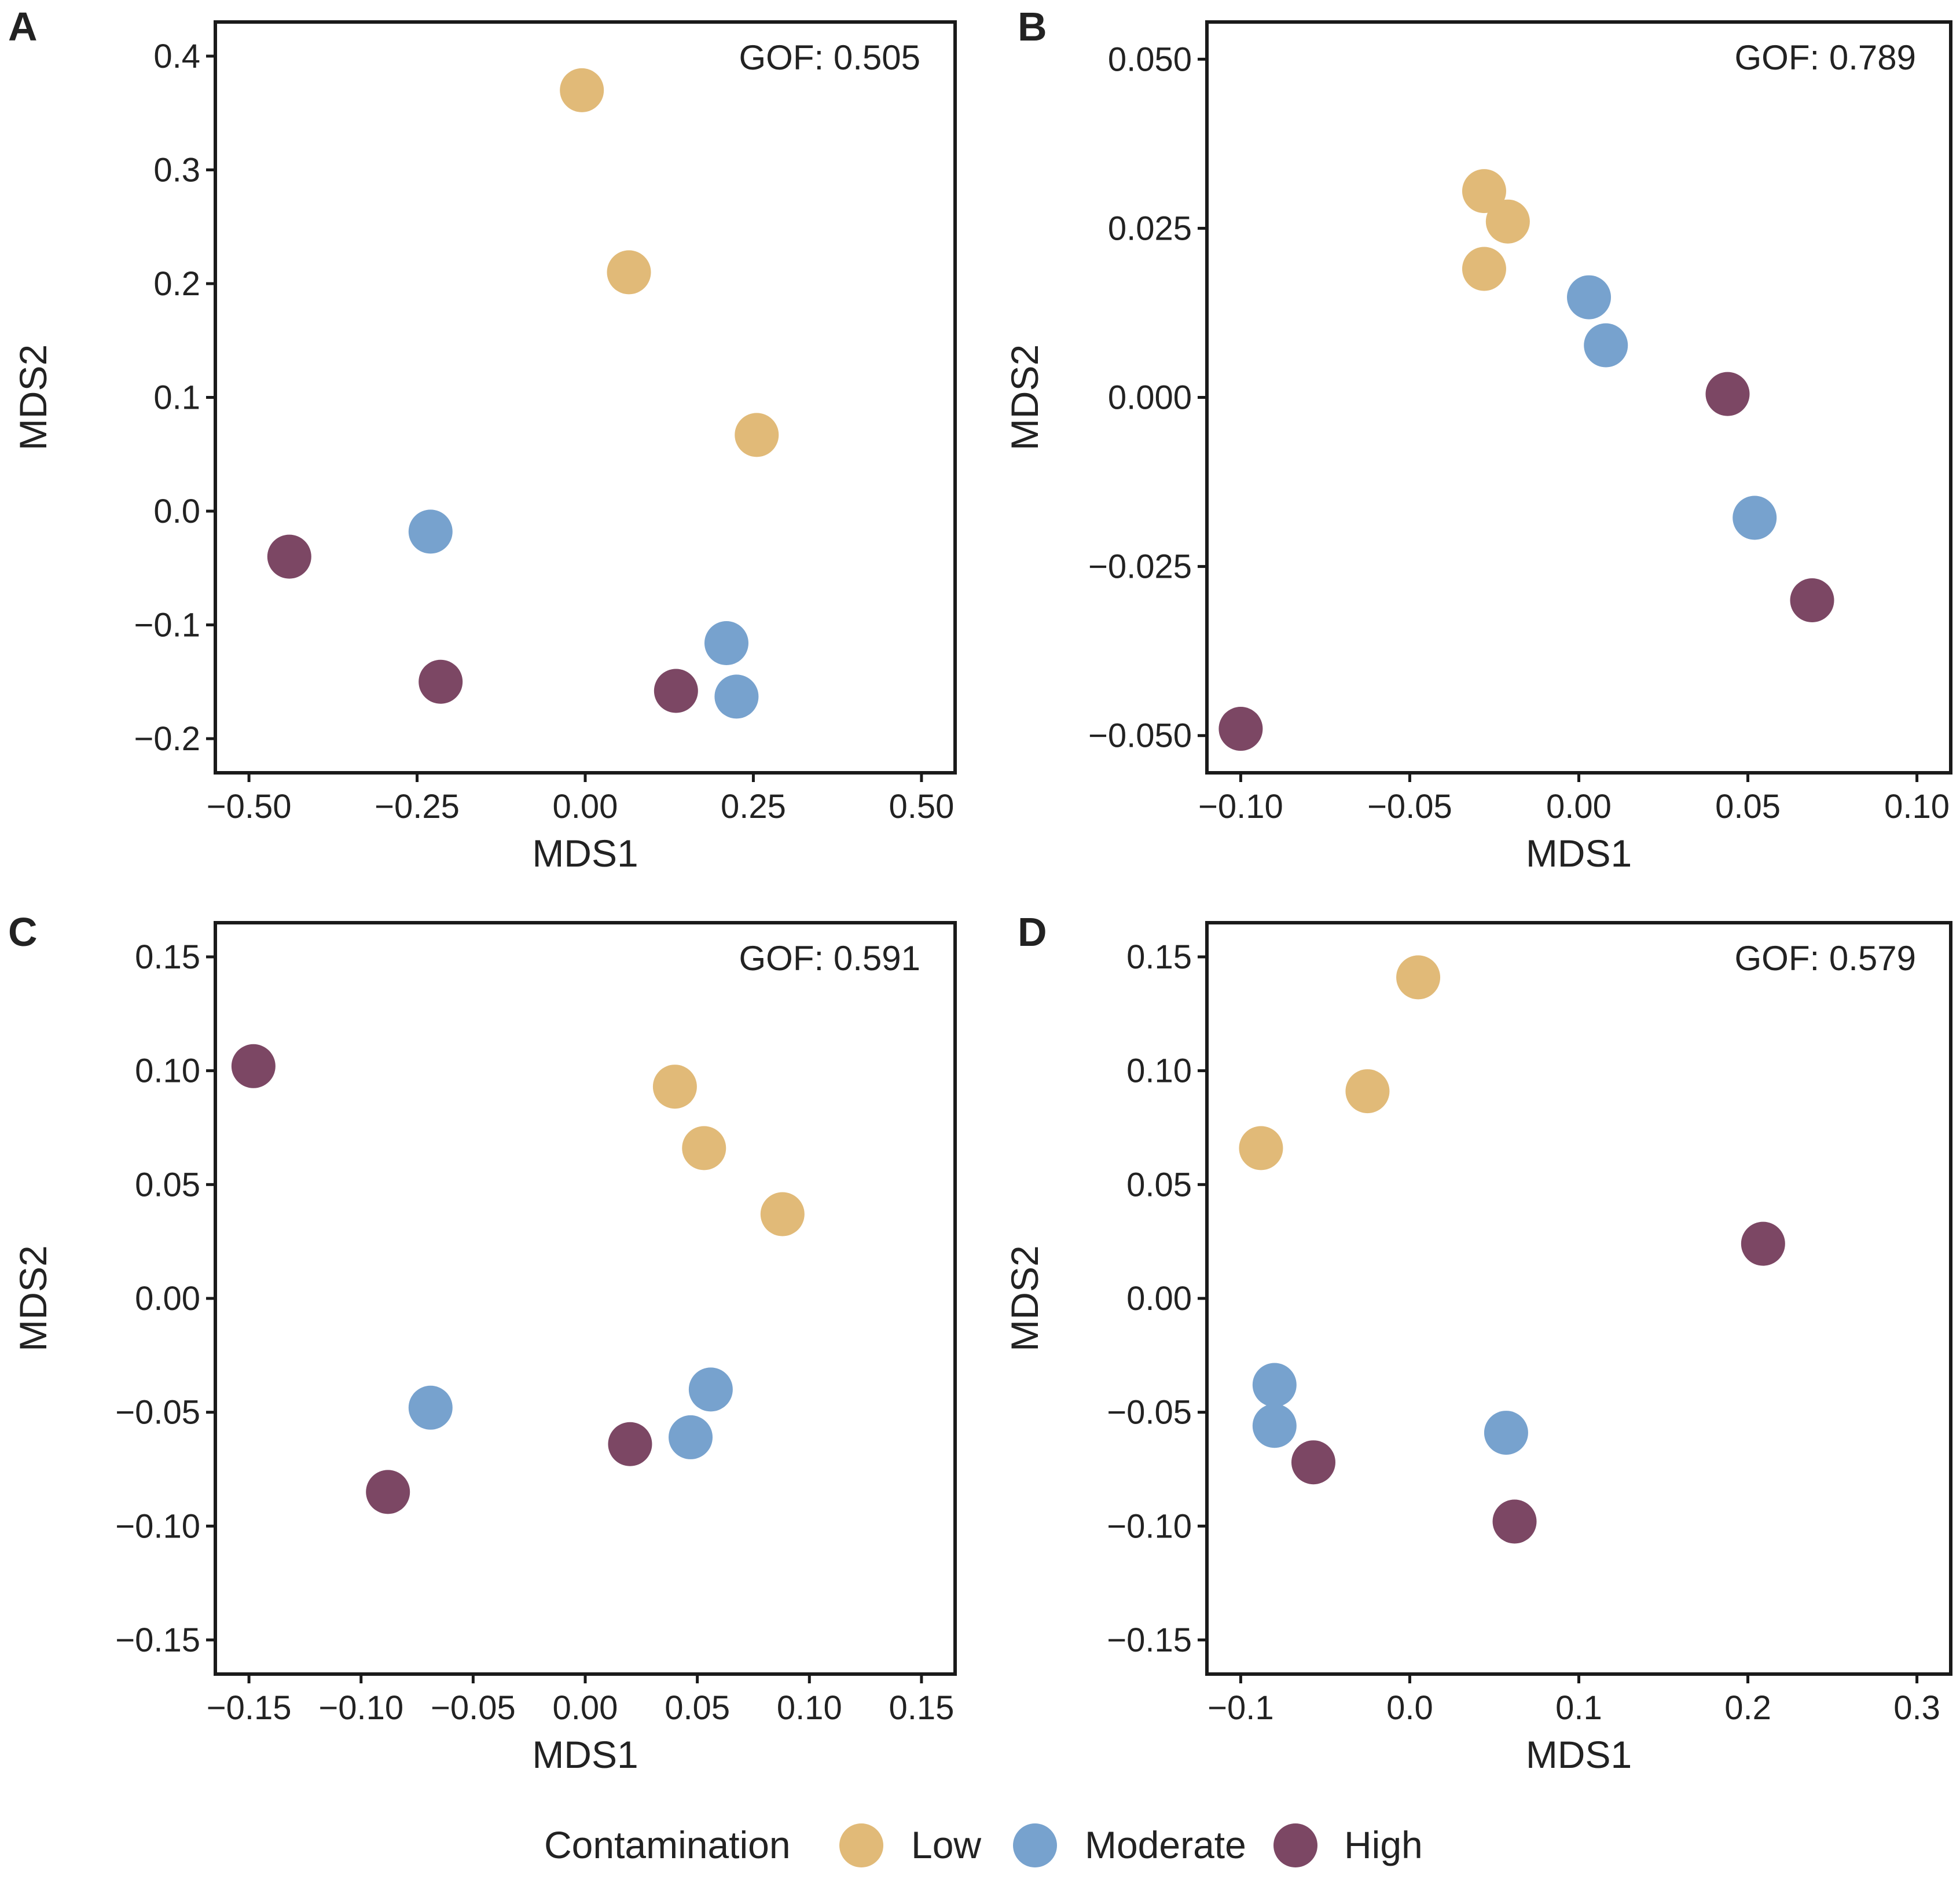 This screenshot has width=1960, height=1879. I want to click on y-tick-label: 0.1, so click(176, 398).